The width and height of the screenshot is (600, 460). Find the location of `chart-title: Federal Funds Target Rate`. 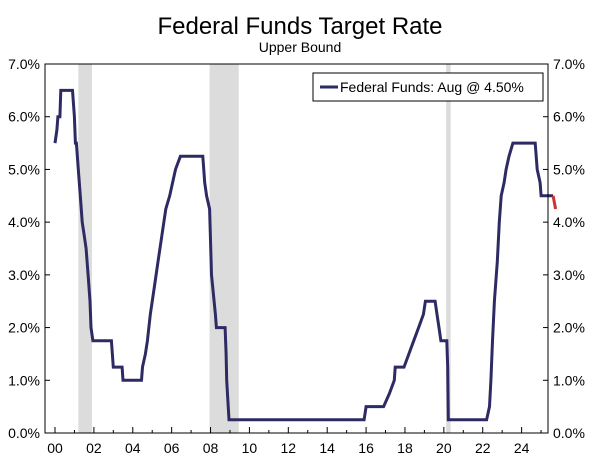

chart-title: Federal Funds Target Rate is located at coordinates (299, 26).